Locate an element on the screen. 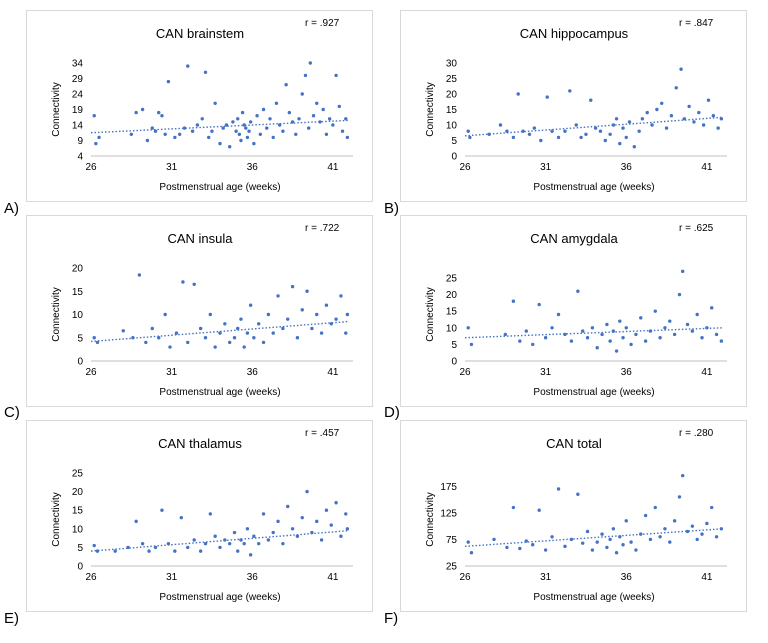 Image resolution: width=768 pixels, height=643 pixels. x-tick-label: 26 is located at coordinates (91, 167).